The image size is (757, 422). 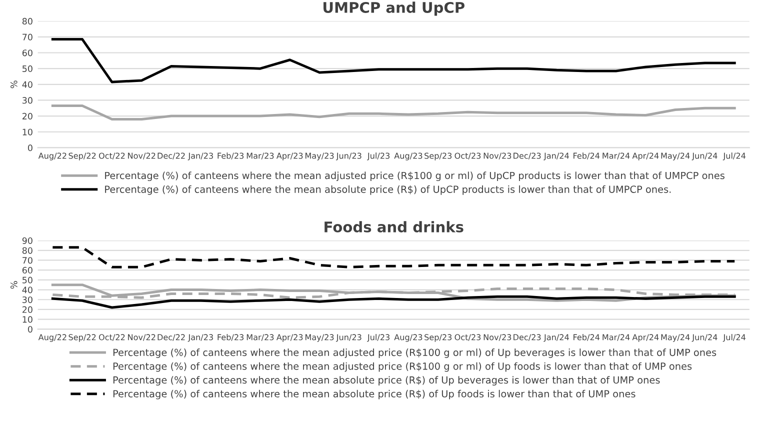 I want to click on legend-label: Percentage (%) of canteens where the mean absolute price (R$) of Up beverages is lower than that of UMP ones, so click(x=386, y=381).